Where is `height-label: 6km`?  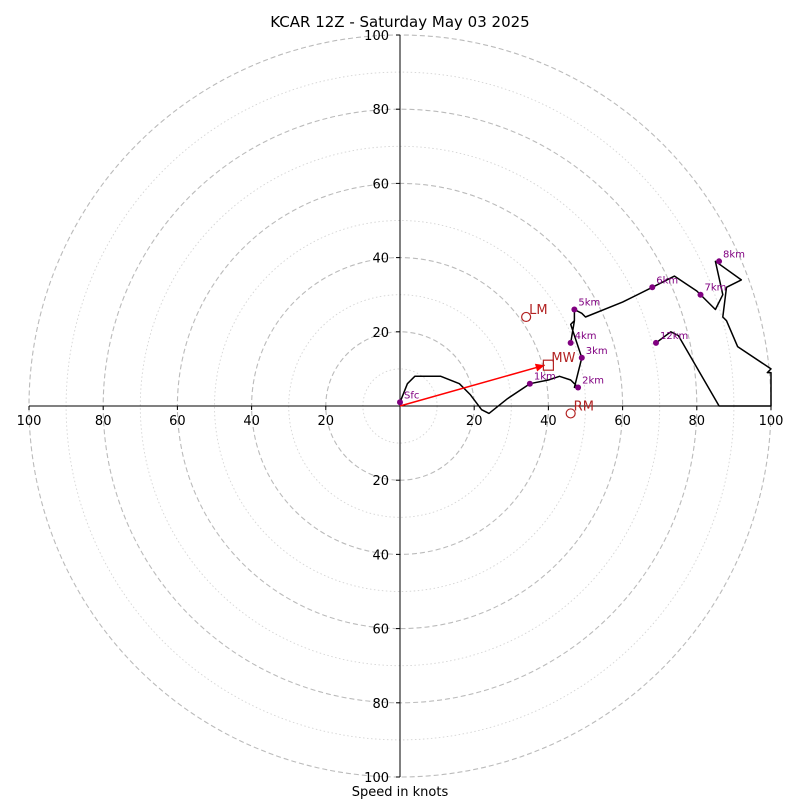 height-label: 6km is located at coordinates (667, 280).